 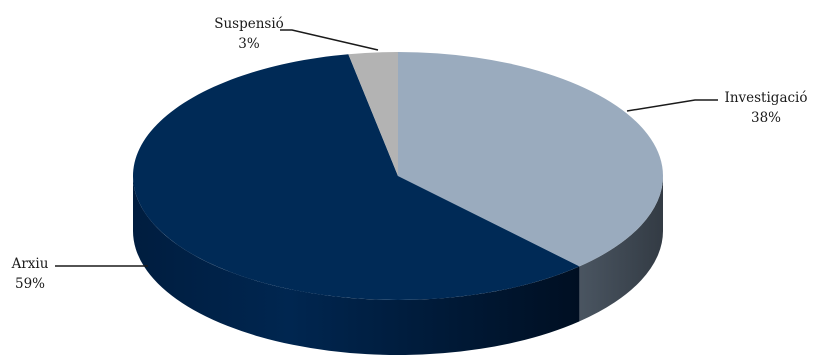 I want to click on label-suspensio-name: Suspensió, so click(x=249, y=24).